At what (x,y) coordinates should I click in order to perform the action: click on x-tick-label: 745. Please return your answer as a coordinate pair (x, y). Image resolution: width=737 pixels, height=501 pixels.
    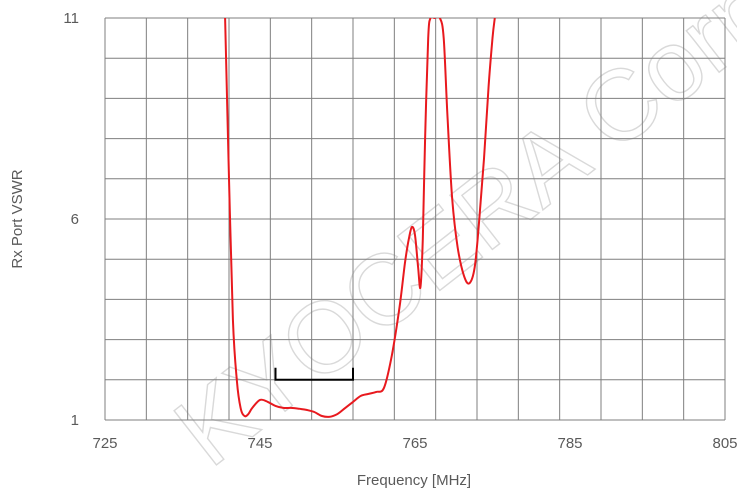
    Looking at the image, I should click on (259, 443).